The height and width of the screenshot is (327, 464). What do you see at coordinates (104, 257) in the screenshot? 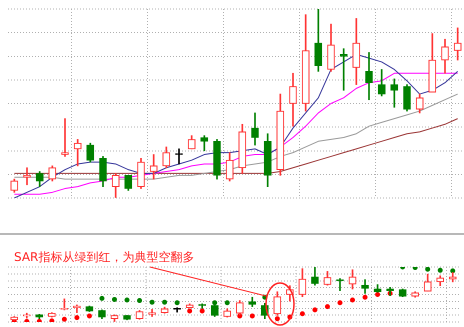
I see `text: SAR指标从绿到红，为典型空翻多` at bounding box center [104, 257].